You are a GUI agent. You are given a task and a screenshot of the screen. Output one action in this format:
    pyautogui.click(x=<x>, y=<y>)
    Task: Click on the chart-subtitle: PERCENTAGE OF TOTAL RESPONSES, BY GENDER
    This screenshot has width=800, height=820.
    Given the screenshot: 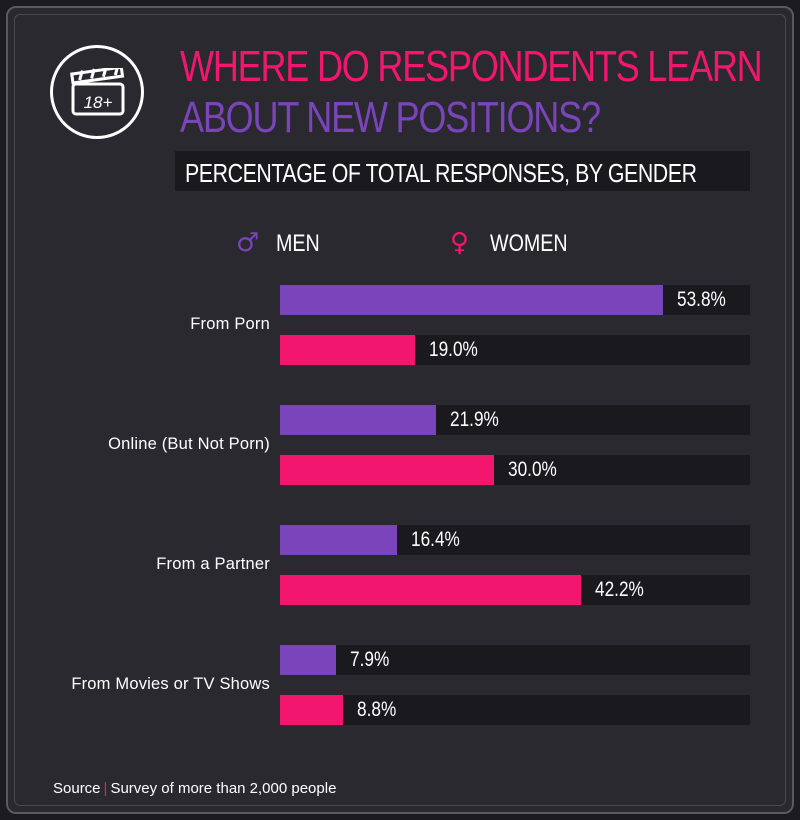 What is the action you would take?
    pyautogui.click(x=441, y=173)
    